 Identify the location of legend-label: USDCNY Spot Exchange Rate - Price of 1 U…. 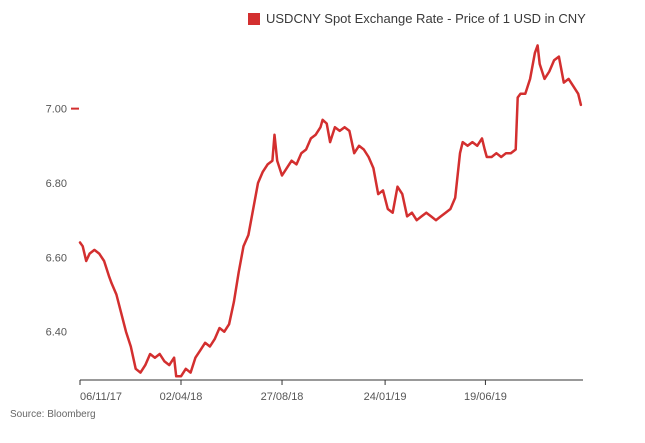
(426, 18).